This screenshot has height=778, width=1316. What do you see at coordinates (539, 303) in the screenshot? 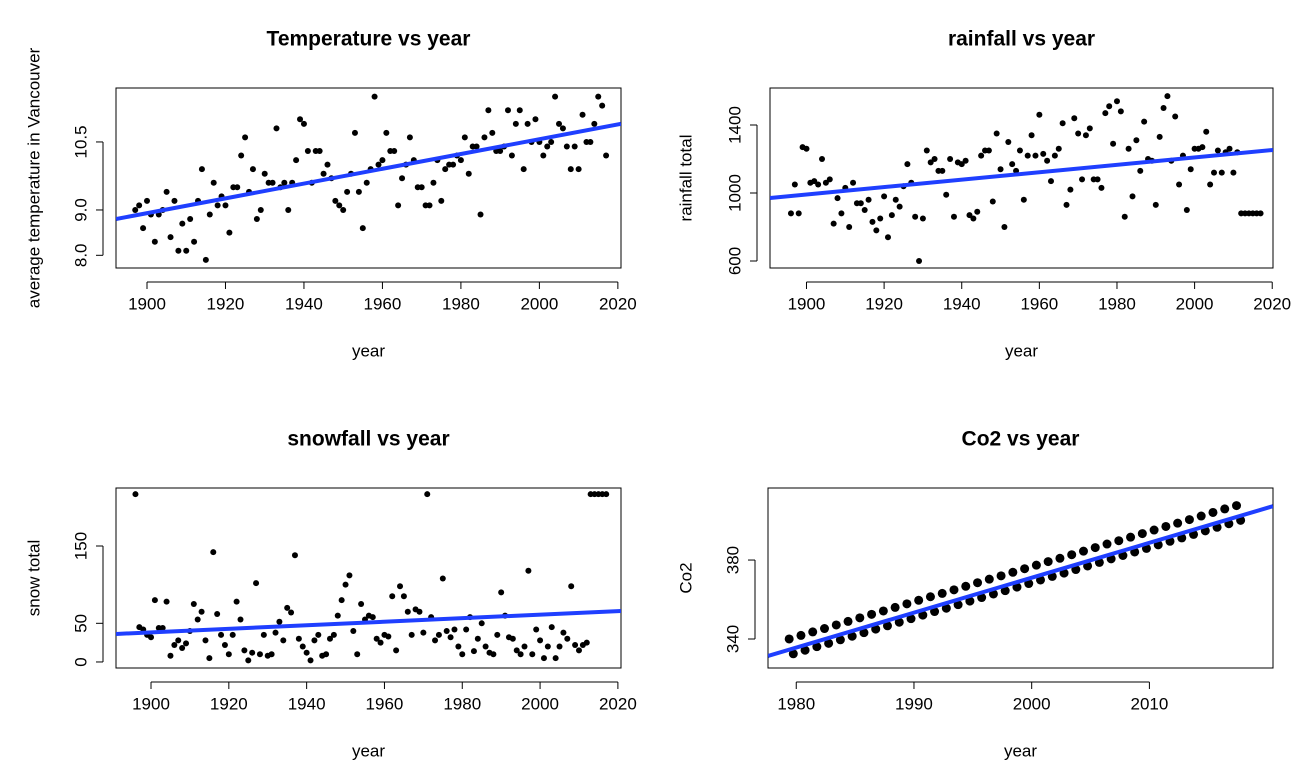
I see `x-tick-label: 2000` at bounding box center [539, 303].